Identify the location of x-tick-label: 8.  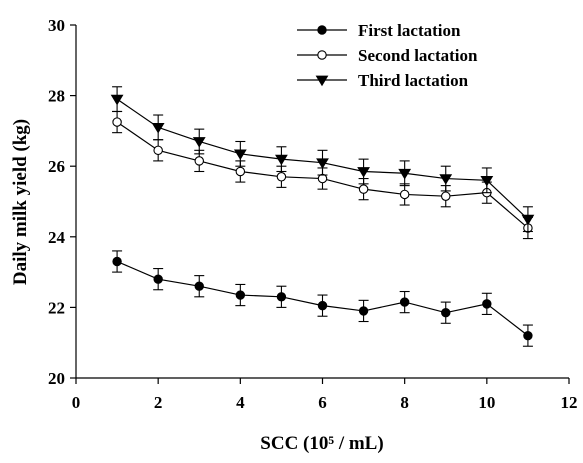
(404, 402).